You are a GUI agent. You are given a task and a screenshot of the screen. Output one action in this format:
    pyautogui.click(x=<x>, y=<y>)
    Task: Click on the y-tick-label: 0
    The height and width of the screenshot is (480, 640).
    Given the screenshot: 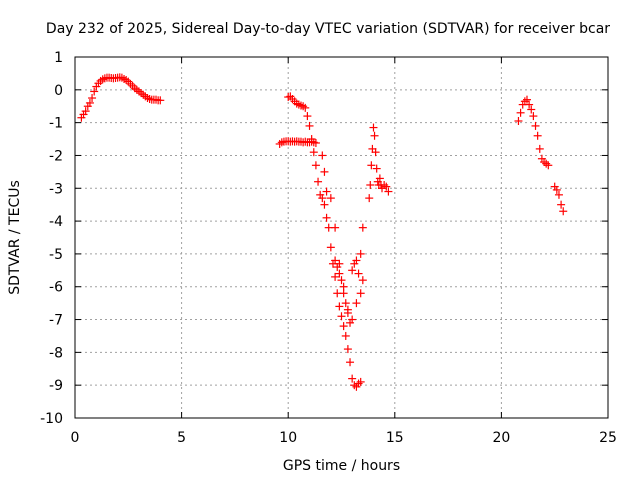 What is the action you would take?
    pyautogui.click(x=58, y=91)
    